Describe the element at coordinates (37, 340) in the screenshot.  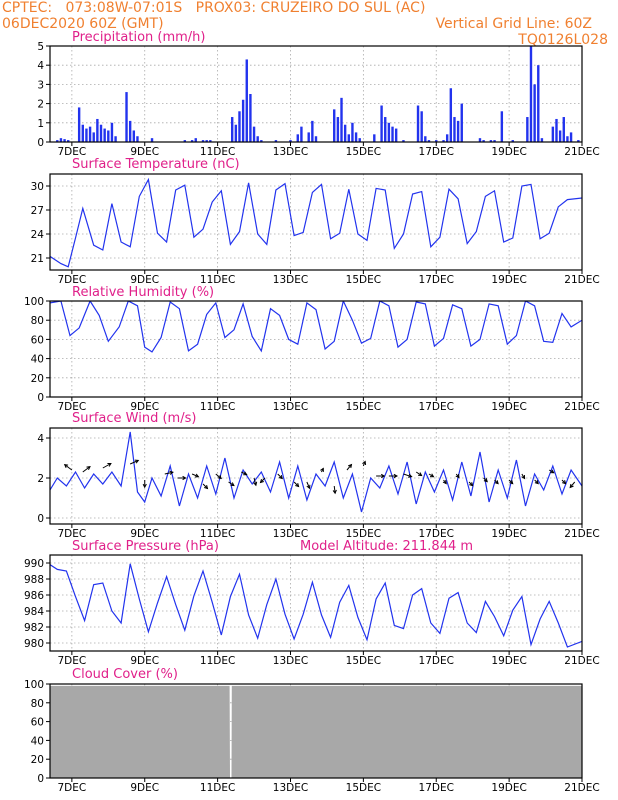
I see `y-tick-label: 60` at that location.